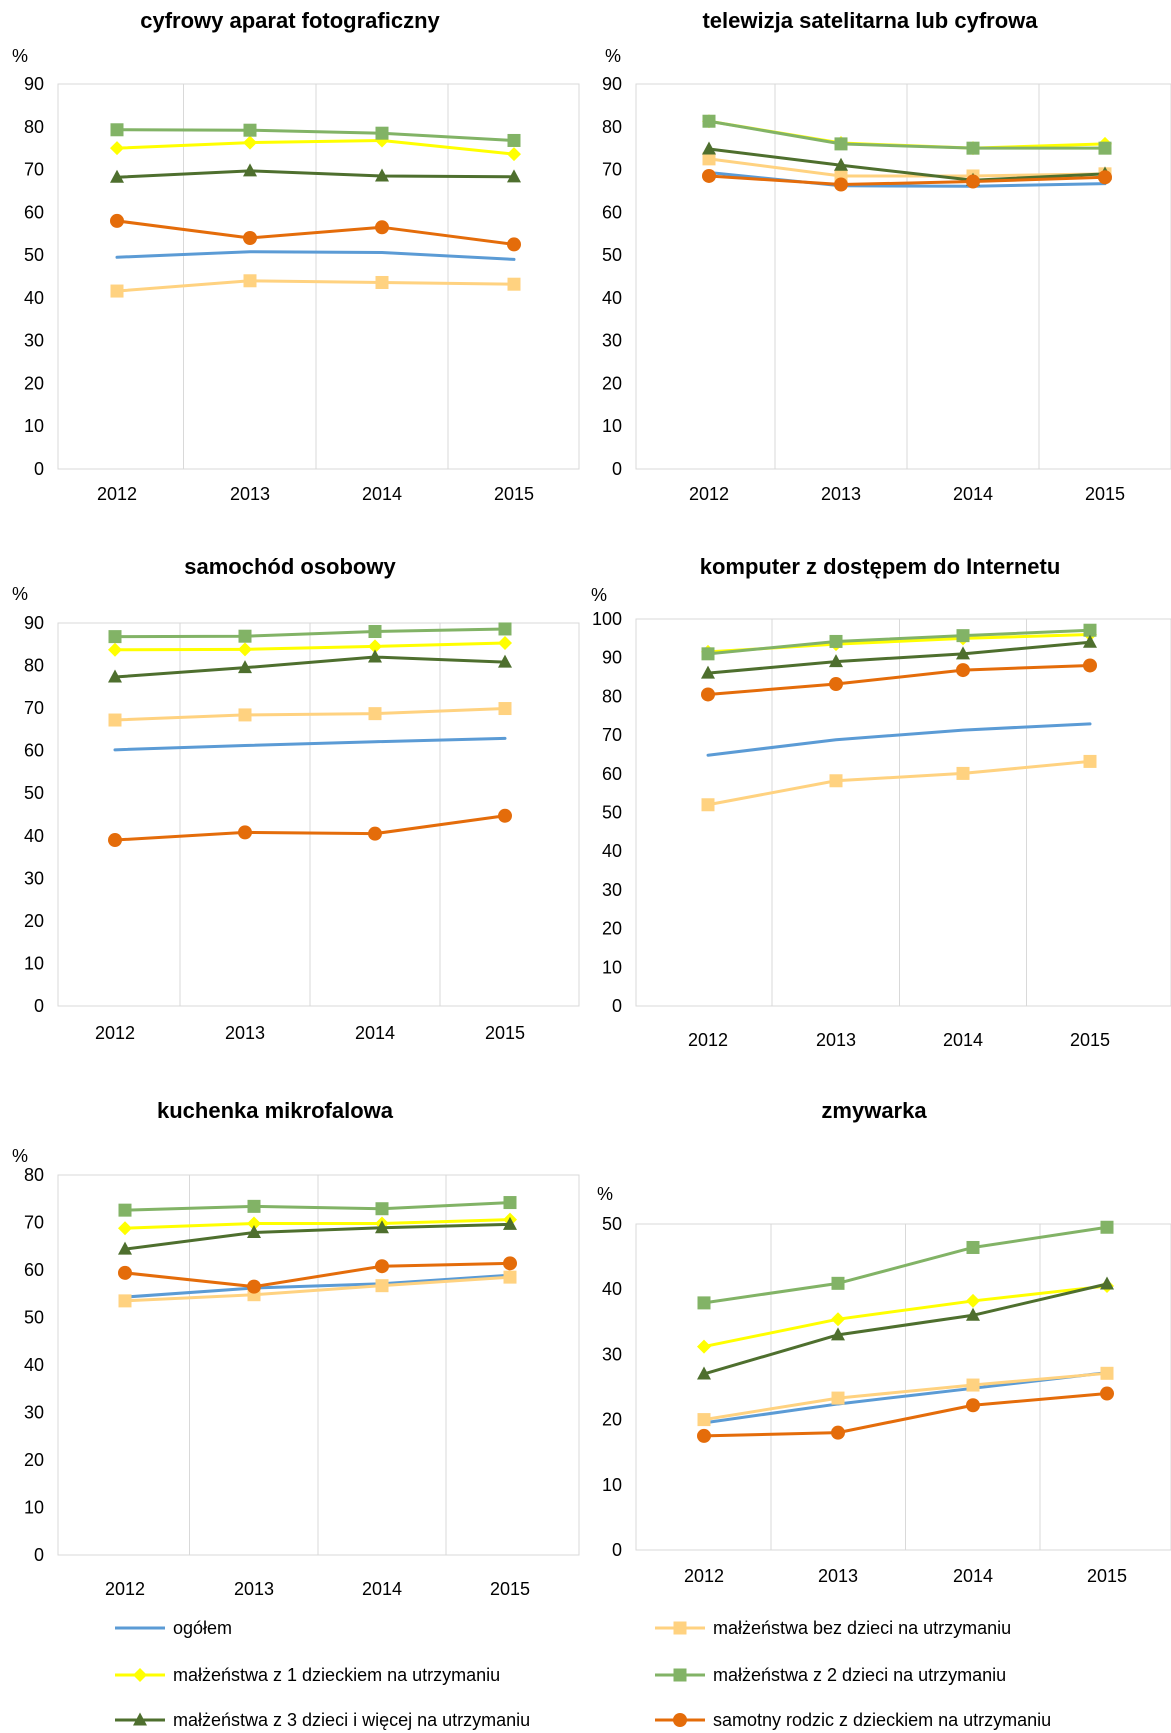 The width and height of the screenshot is (1171, 1733). I want to click on legend-item-samotny: samotny rodzic z dzieckiem na utrzymaniu, so click(853, 1720).